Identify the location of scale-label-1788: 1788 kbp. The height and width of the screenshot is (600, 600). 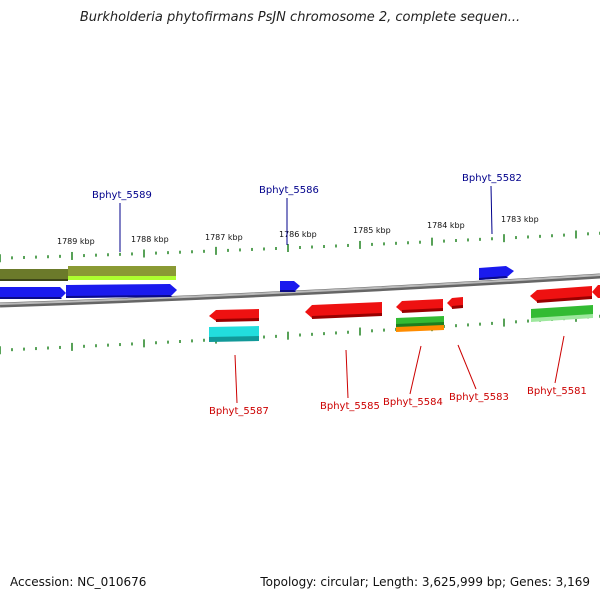
(150, 239).